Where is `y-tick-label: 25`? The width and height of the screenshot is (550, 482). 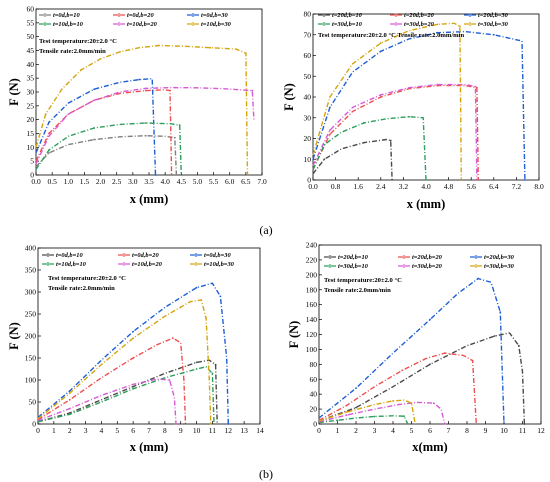
y-tick-label: 25 is located at coordinates (31, 105).